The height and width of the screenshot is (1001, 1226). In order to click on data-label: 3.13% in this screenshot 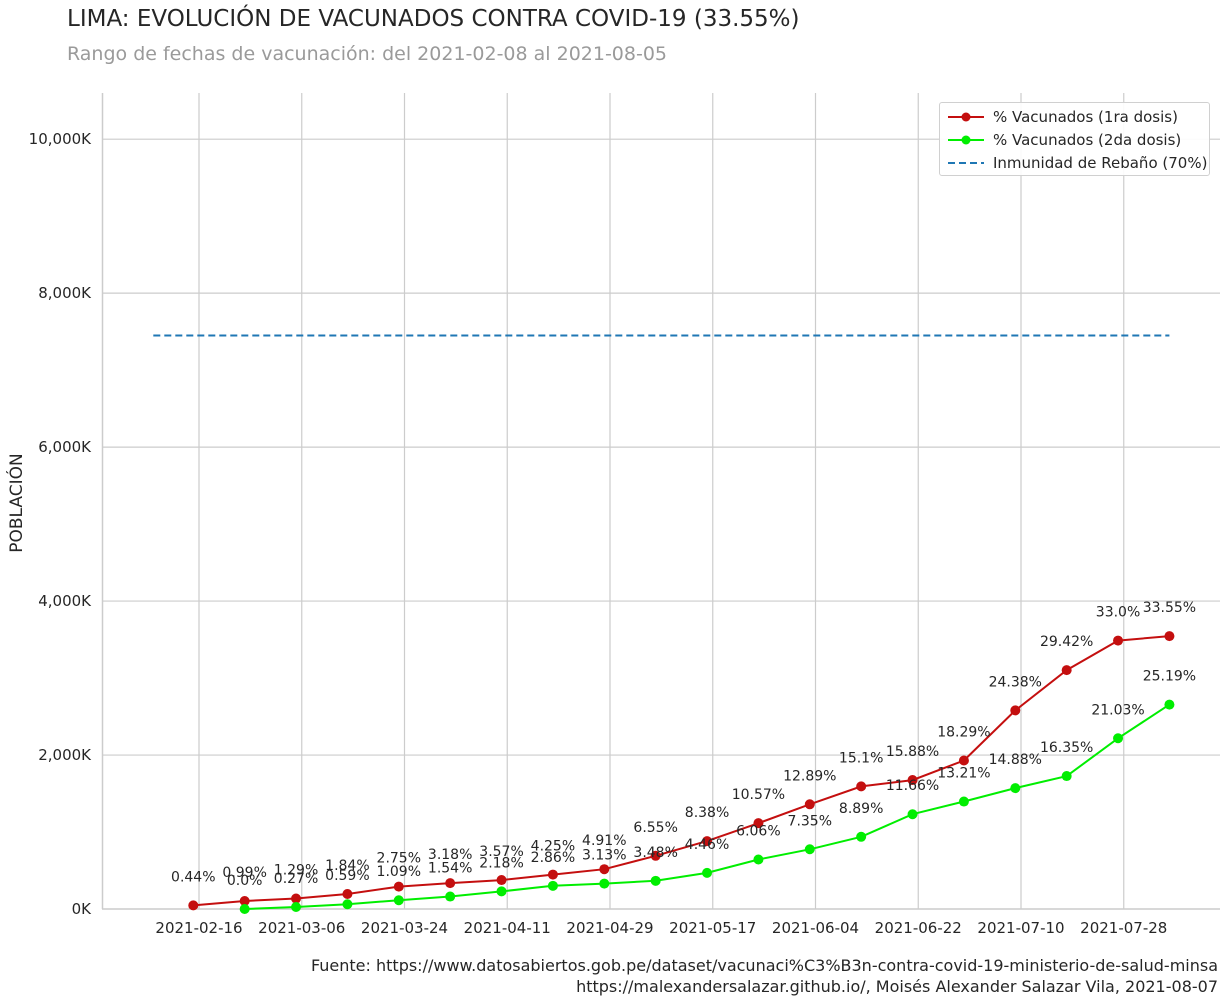, I will do `click(604, 856)`.